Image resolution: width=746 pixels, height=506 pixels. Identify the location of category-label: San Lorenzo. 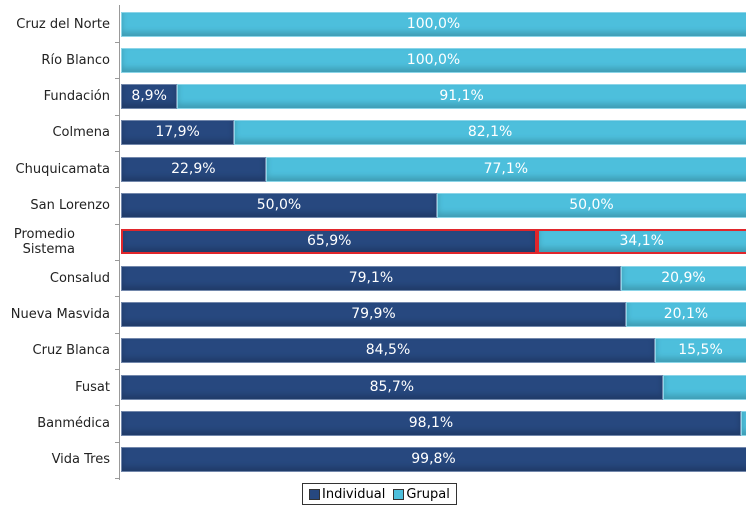
(70, 206).